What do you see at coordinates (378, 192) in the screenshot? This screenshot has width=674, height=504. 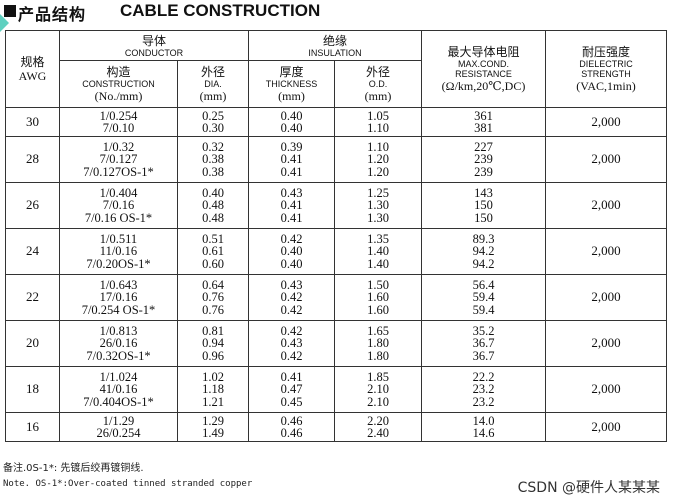 I see `od-value: 1.25` at bounding box center [378, 192].